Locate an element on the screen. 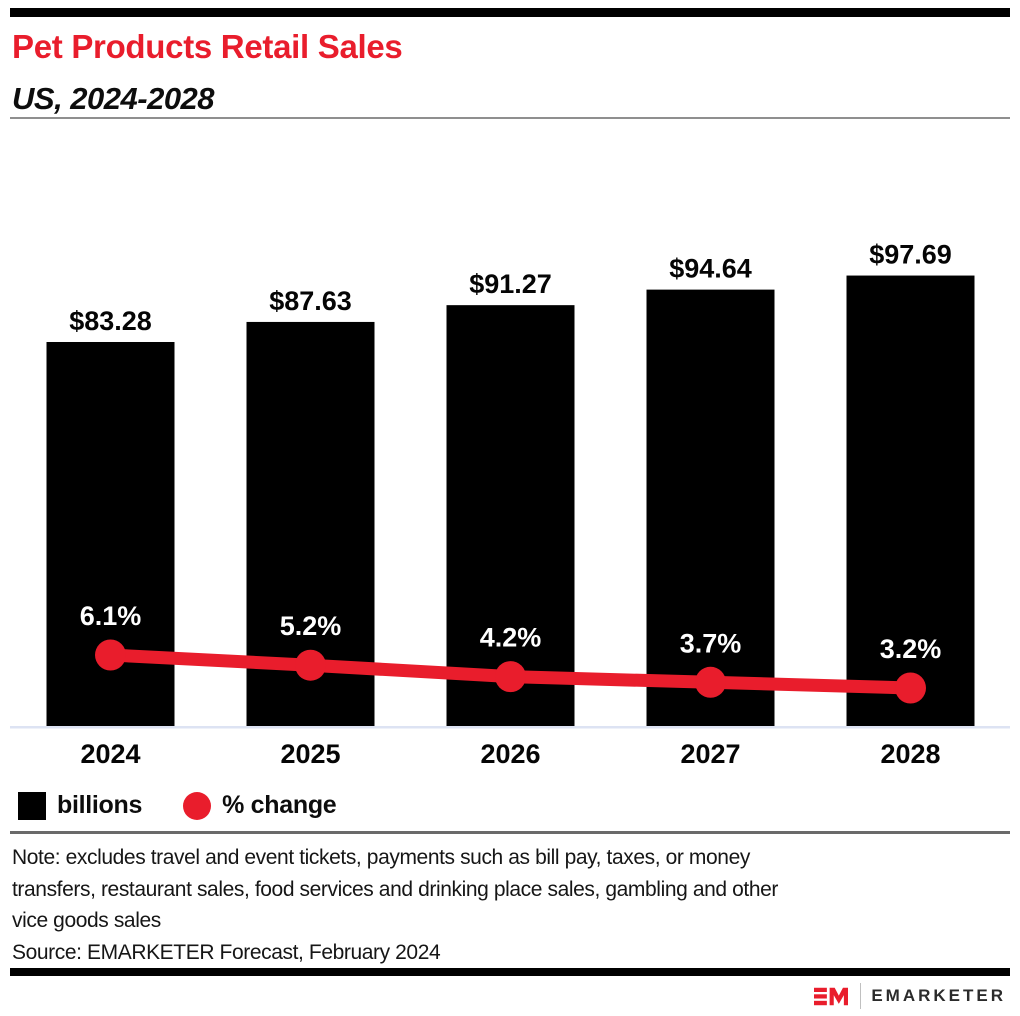  x-tick-2024: 2024 is located at coordinates (110, 754).